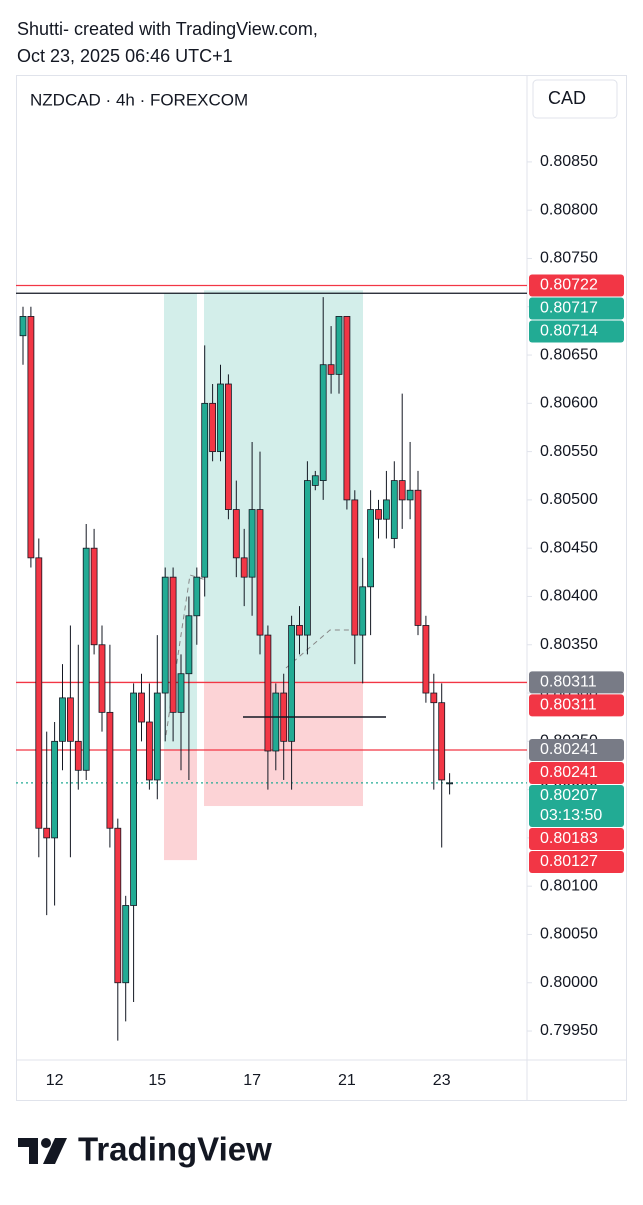 The width and height of the screenshot is (643, 1205). What do you see at coordinates (569, 161) in the screenshot?
I see `y-tick-label: 0.80850` at bounding box center [569, 161].